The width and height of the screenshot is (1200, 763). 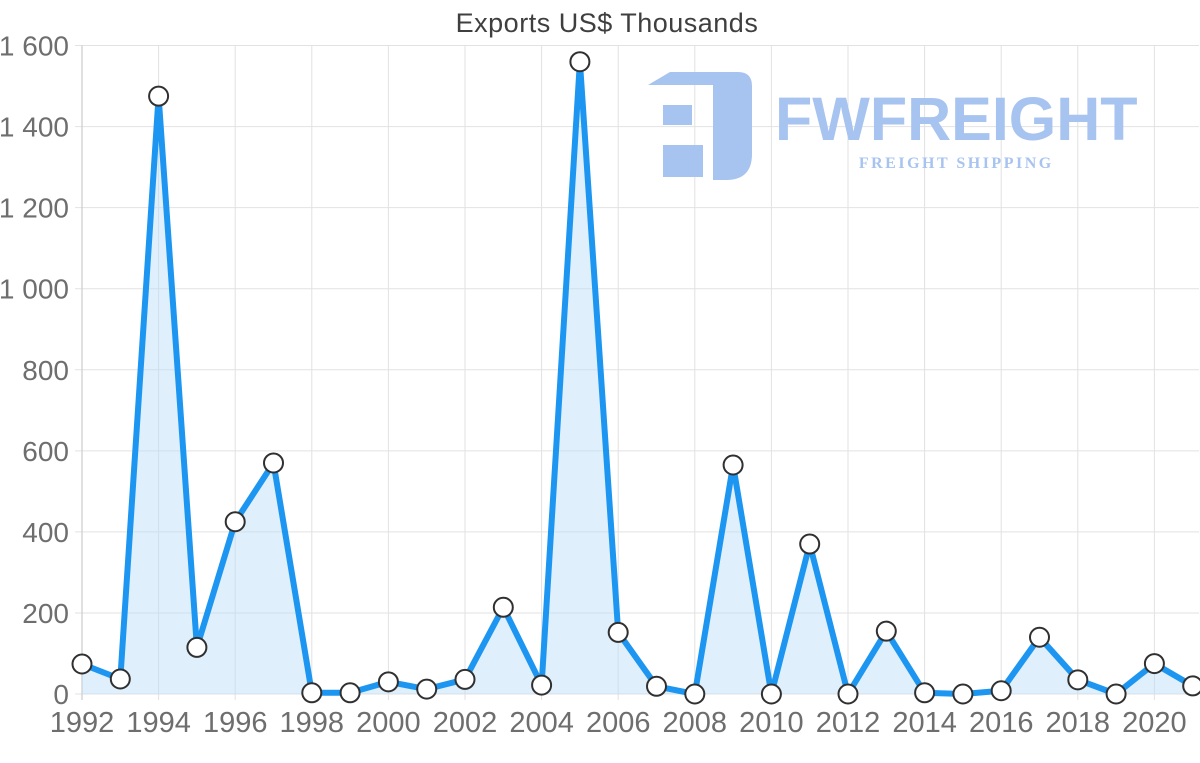 I want to click on x-tick-label: 2010, so click(x=771, y=723).